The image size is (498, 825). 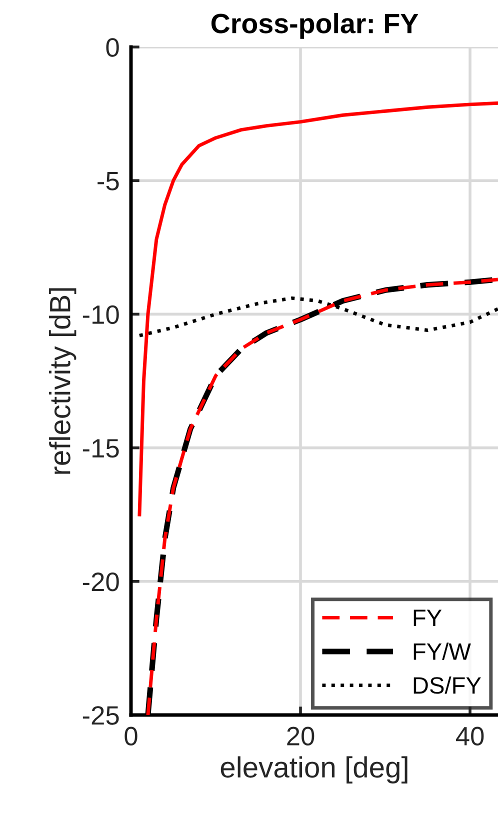 I want to click on chart-title: Cross-polar: FY, so click(x=314, y=25).